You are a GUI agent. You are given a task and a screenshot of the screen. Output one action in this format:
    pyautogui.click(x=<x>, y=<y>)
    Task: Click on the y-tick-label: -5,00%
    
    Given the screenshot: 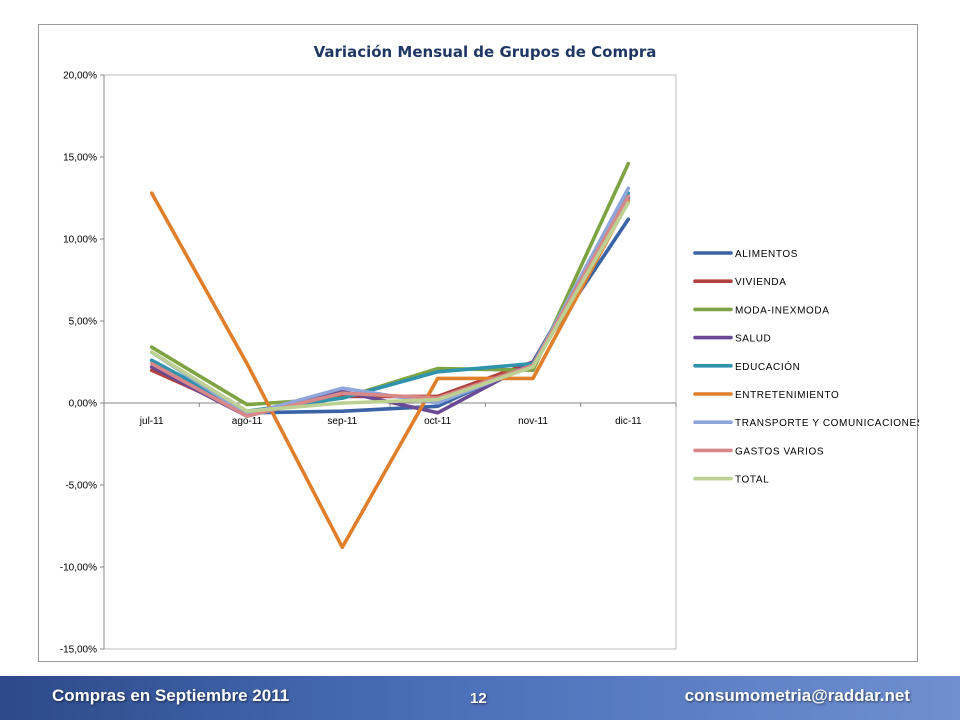 What is the action you would take?
    pyautogui.click(x=81, y=486)
    